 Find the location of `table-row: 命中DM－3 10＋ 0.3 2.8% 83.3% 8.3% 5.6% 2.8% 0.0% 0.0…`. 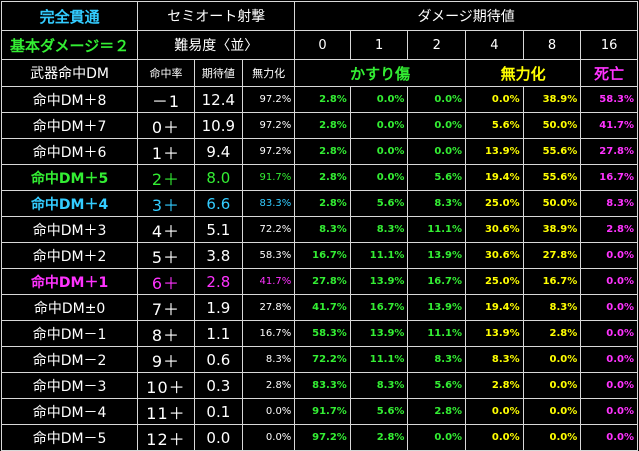

table-row: 命中DM－3 10＋ 0.3 2.8% 83.3% 8.3% 5.6% 2.8% 0.0% 0.0… is located at coordinates (319, 385).